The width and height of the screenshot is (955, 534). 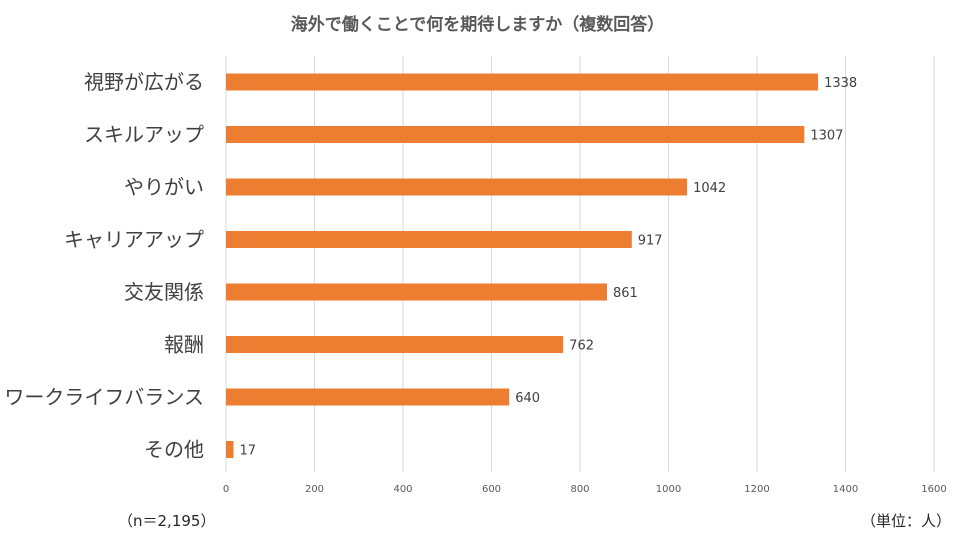 I want to click on data-label: 17, so click(x=248, y=451).